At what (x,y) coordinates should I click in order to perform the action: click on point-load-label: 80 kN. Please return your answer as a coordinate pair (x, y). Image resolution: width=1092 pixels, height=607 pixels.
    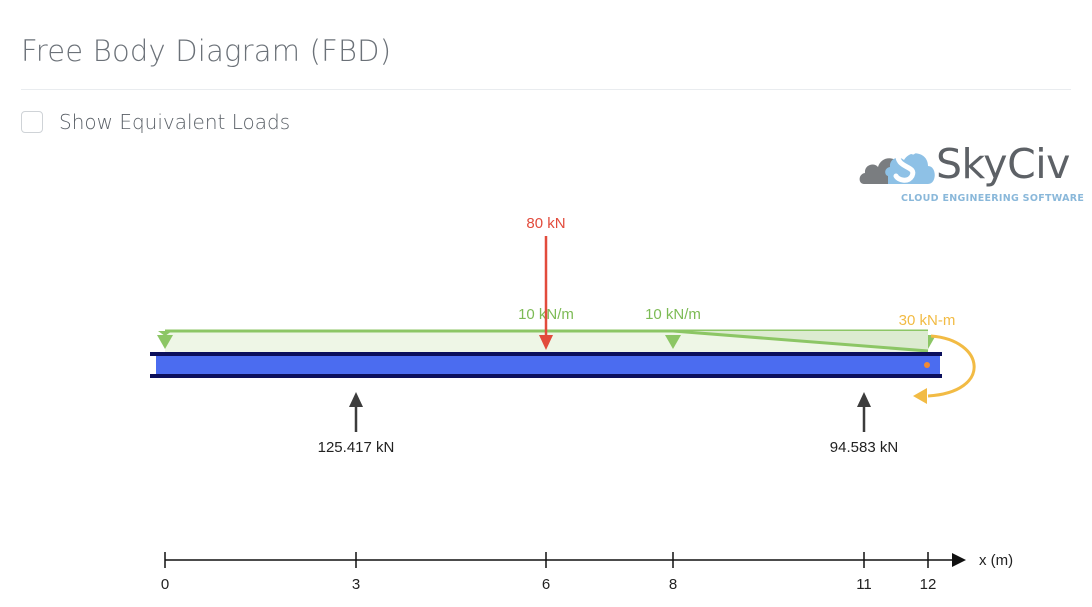
    Looking at the image, I should click on (545, 223).